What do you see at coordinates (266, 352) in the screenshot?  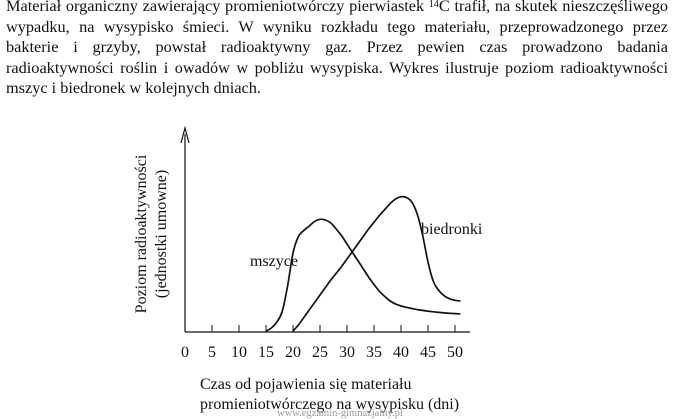 I see `x-tick-label-15: 15` at bounding box center [266, 352].